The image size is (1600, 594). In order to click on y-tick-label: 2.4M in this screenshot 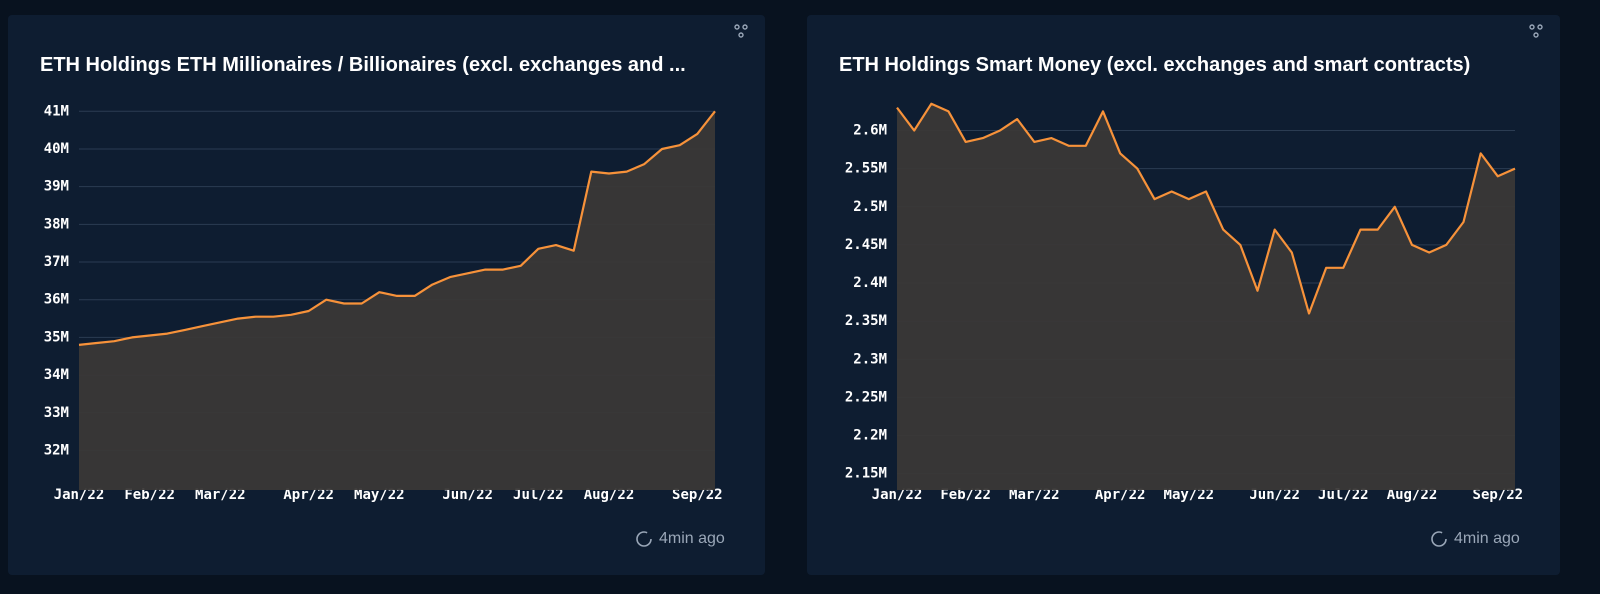, I will do `click(870, 283)`.